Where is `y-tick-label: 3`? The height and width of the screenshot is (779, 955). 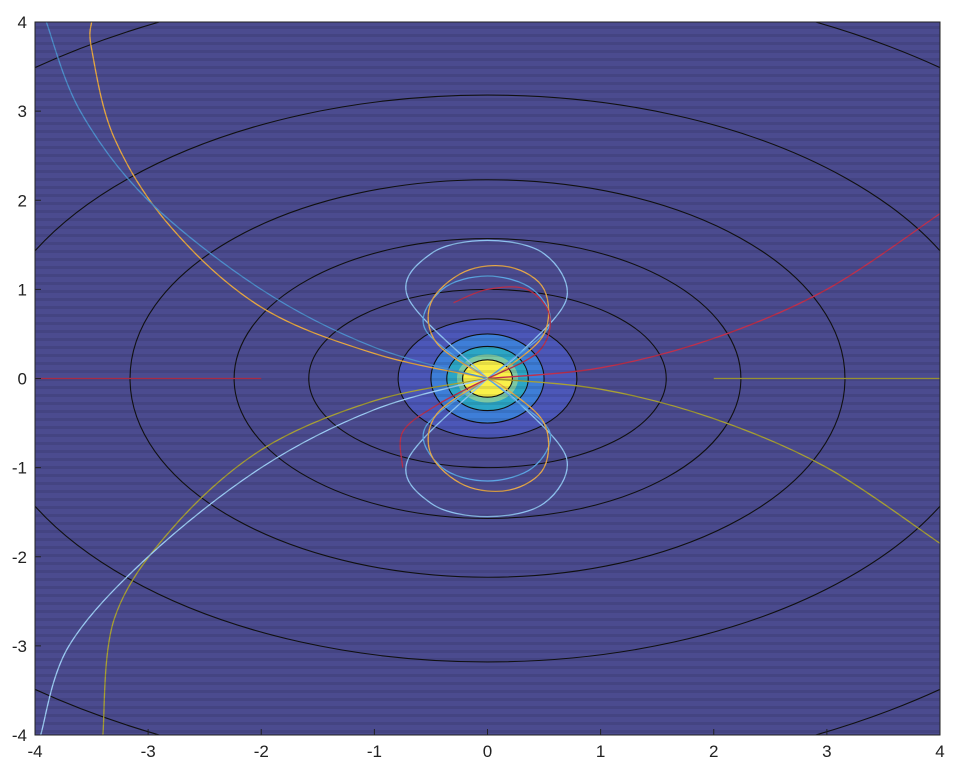 y-tick-label: 3 is located at coordinates (22, 111).